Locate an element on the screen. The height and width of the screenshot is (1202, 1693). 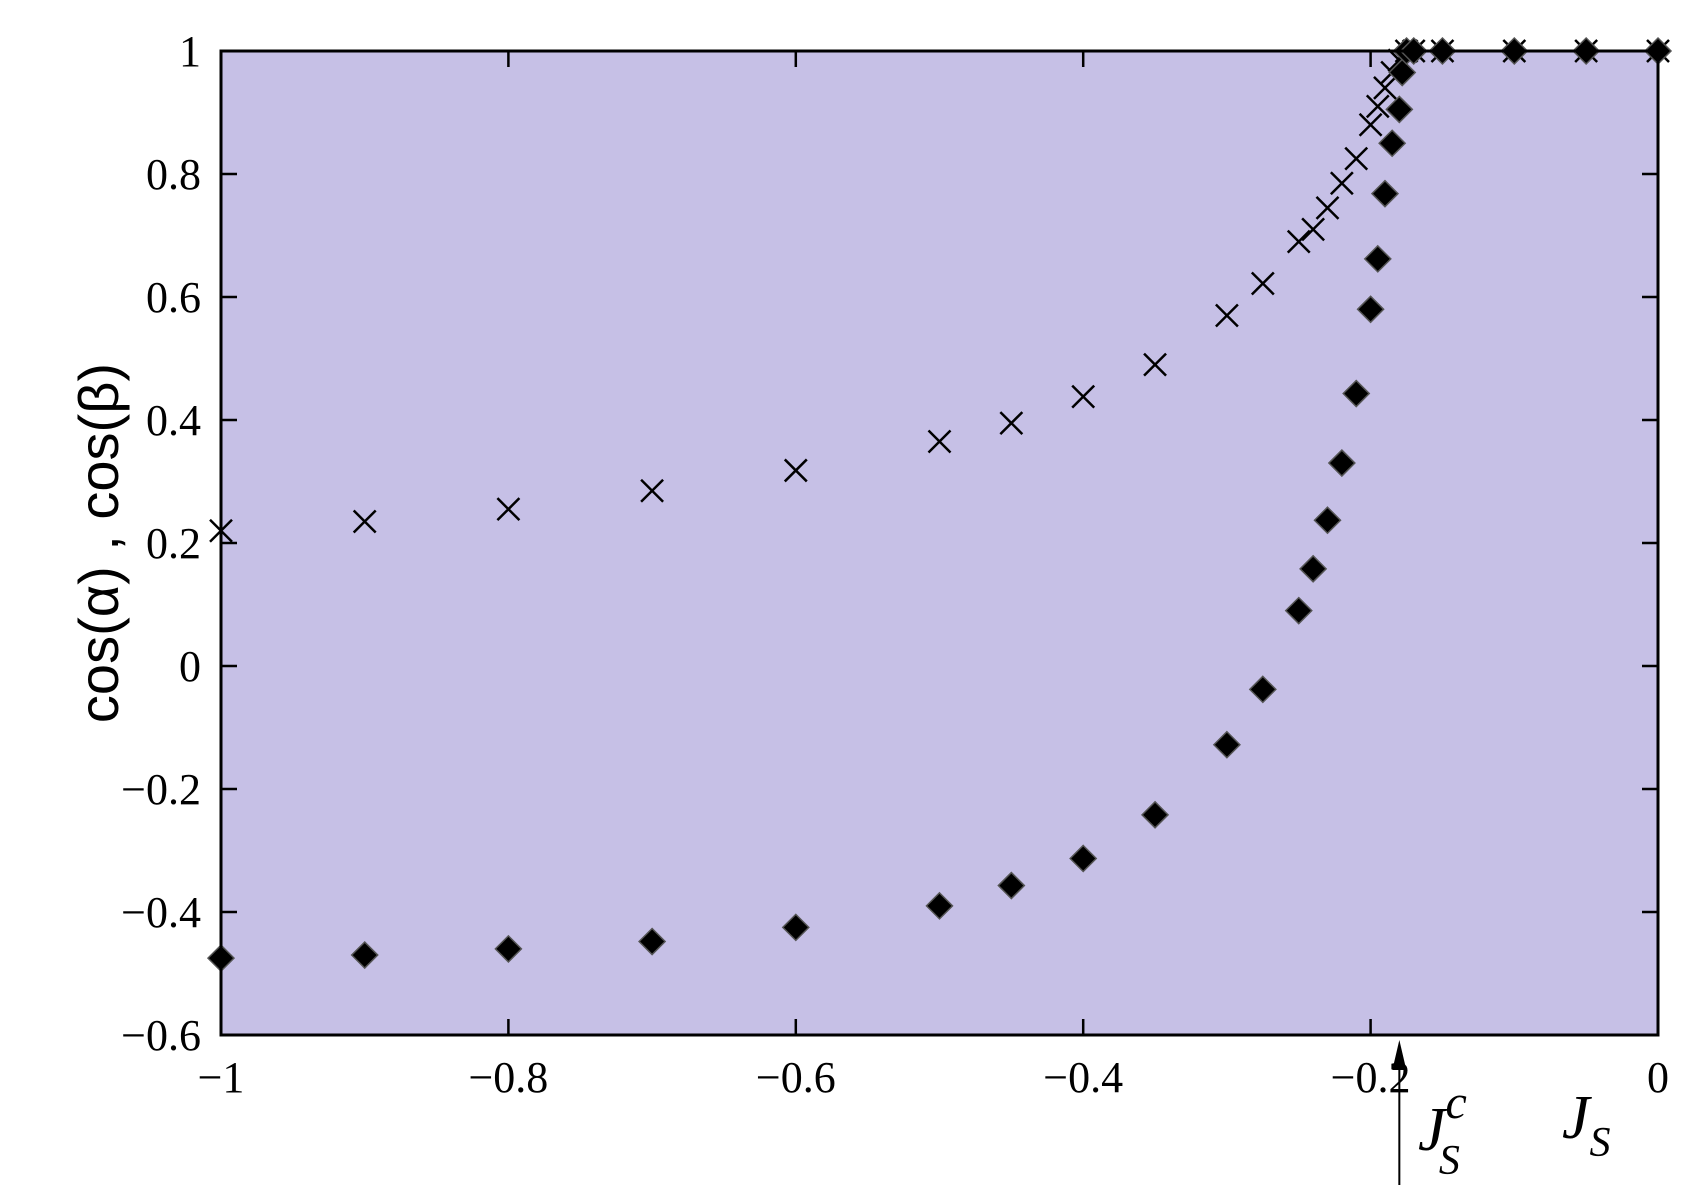
critical-point-arrowhead is located at coordinates (1399, 1055).